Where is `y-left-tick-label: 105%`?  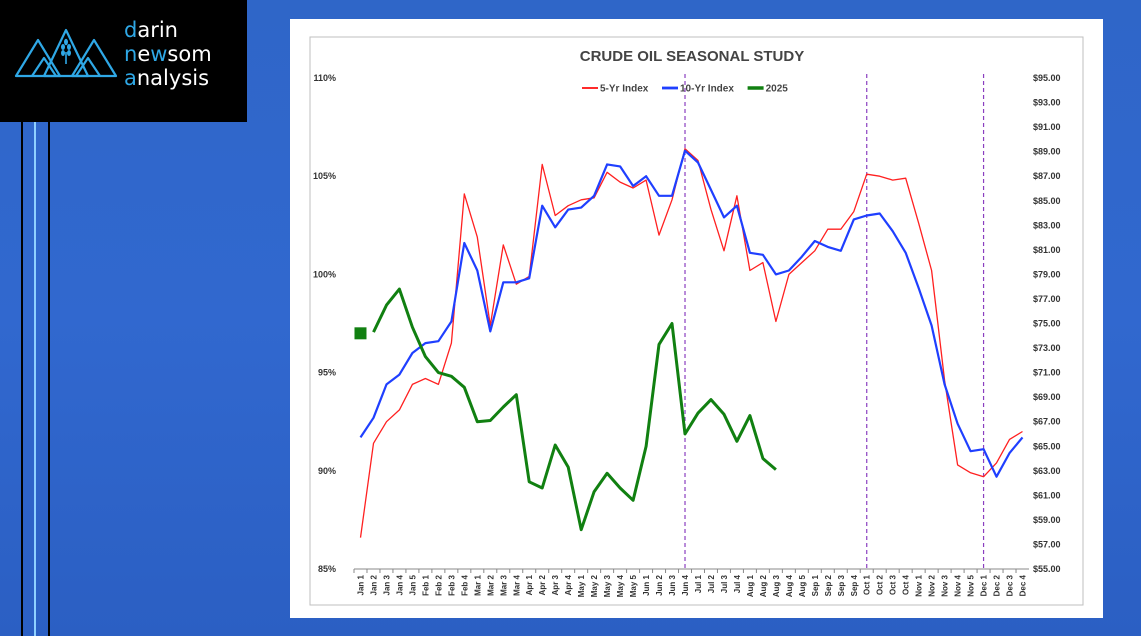 y-left-tick-label: 105% is located at coordinates (324, 176).